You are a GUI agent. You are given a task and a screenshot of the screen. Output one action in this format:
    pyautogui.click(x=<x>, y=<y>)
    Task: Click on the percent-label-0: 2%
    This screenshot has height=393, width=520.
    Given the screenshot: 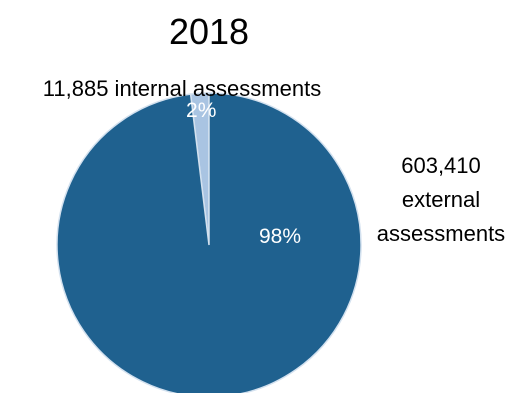 What is the action you would take?
    pyautogui.click(x=201, y=110)
    